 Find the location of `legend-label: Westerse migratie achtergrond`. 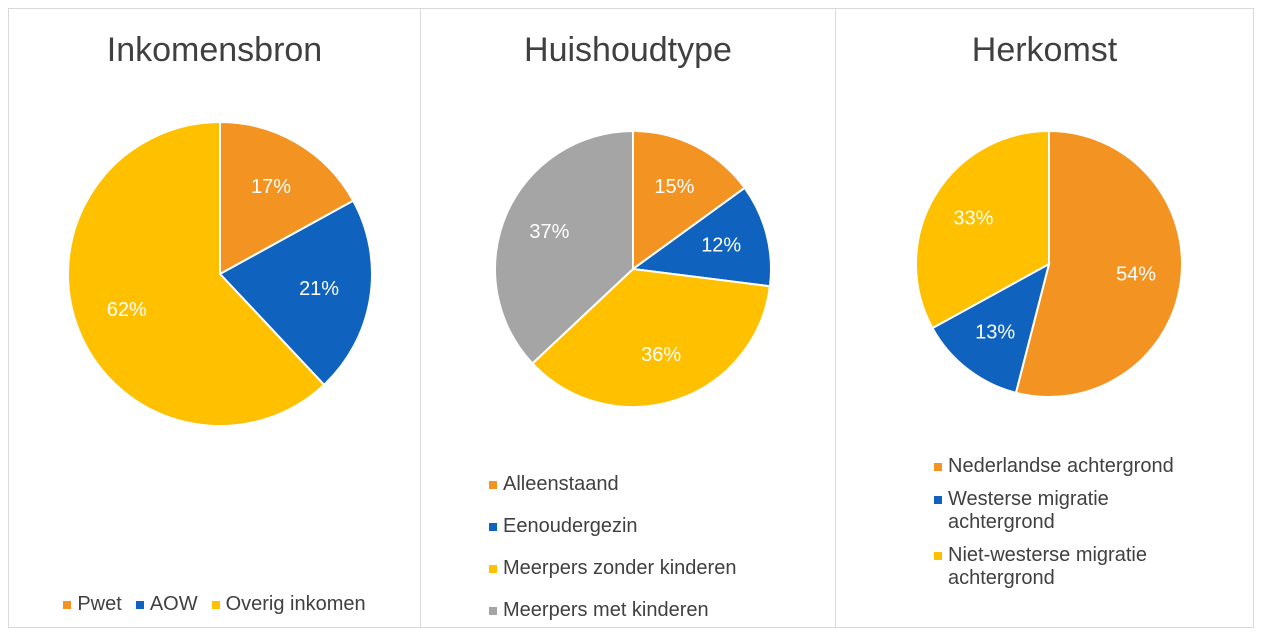

legend-label: Westerse migratie achtergrond is located at coordinates (1028, 510).